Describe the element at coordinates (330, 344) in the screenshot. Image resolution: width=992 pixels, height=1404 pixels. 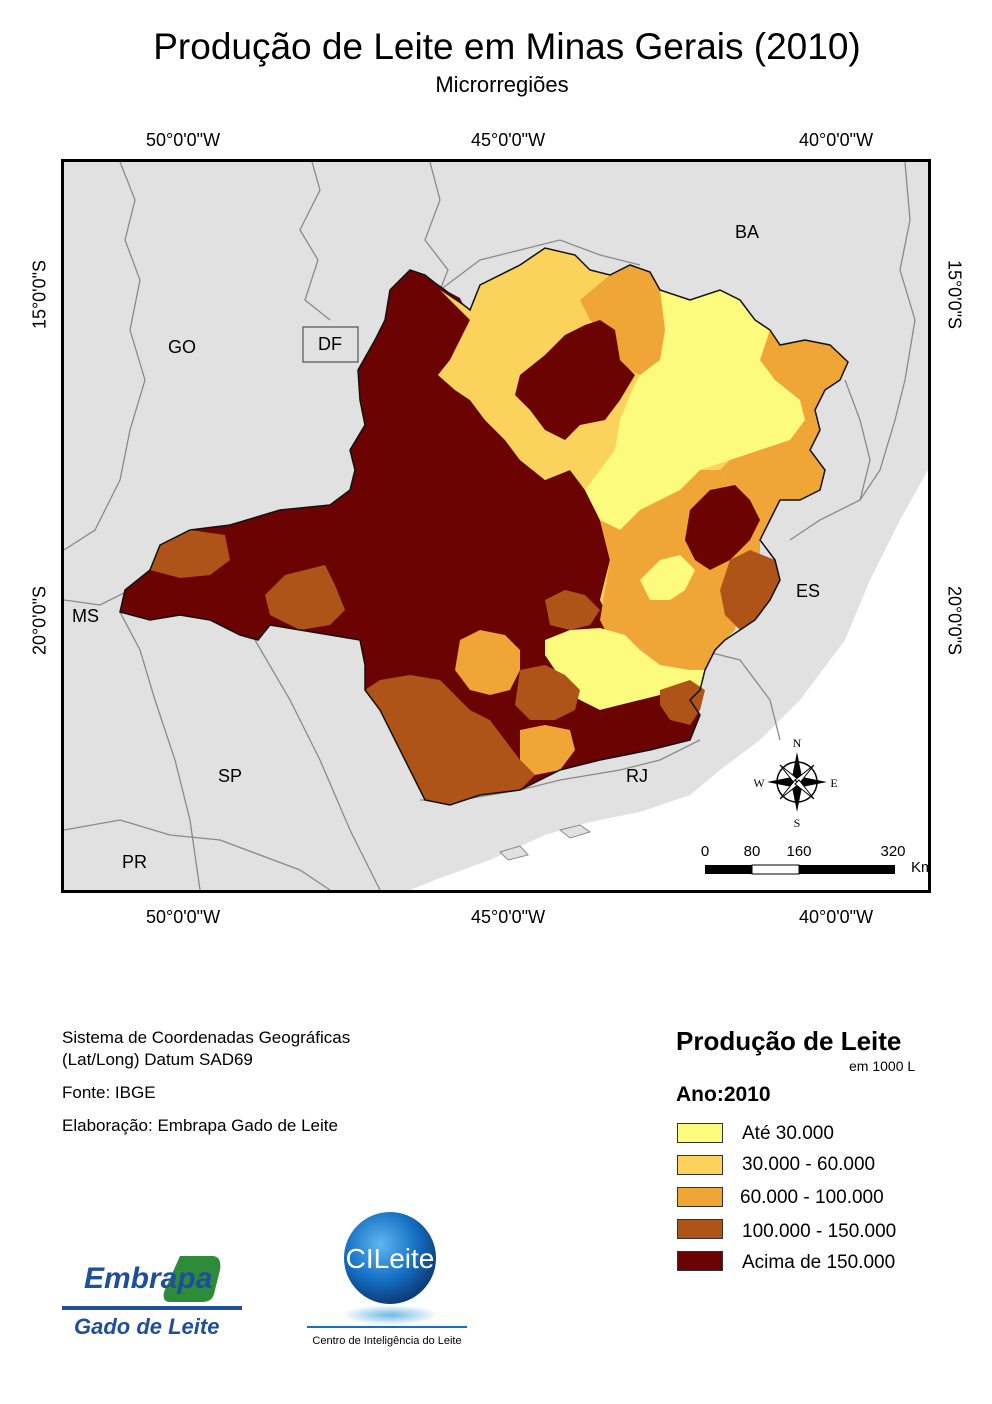
I see `state-label-df: DF` at that location.